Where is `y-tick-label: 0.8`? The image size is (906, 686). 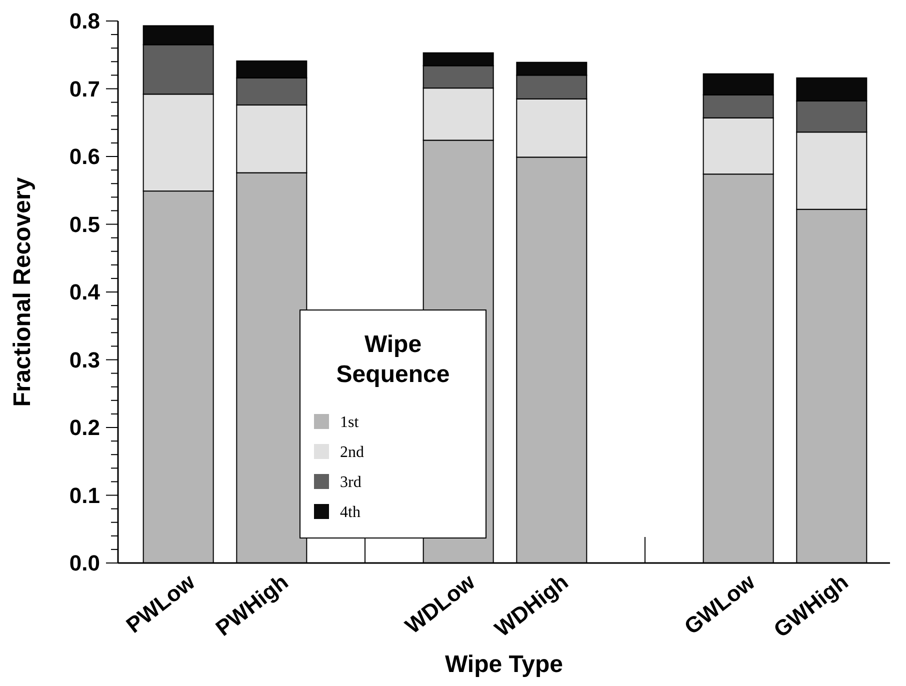
y-tick-label: 0.8 is located at coordinates (84, 21).